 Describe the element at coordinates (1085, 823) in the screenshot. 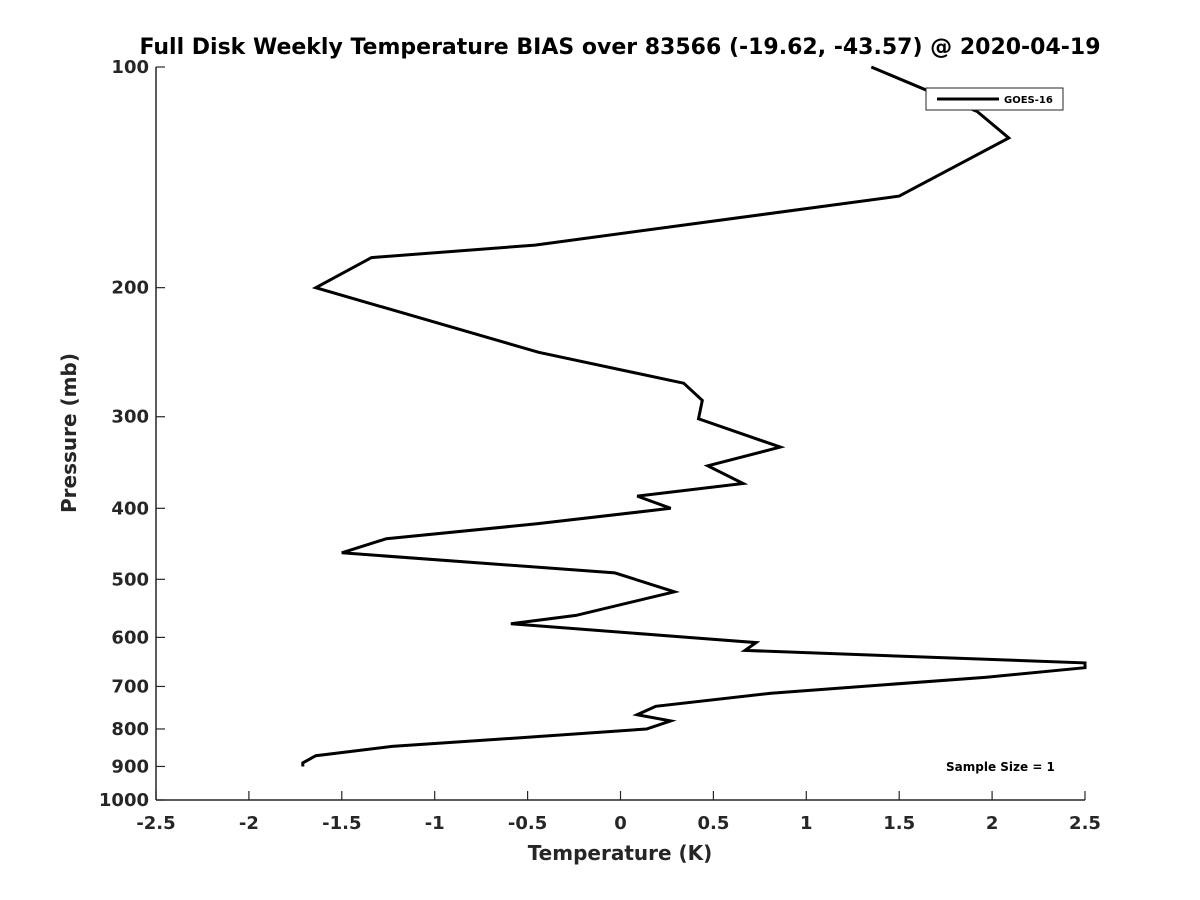

I see `x-tick-label: 2.5` at that location.